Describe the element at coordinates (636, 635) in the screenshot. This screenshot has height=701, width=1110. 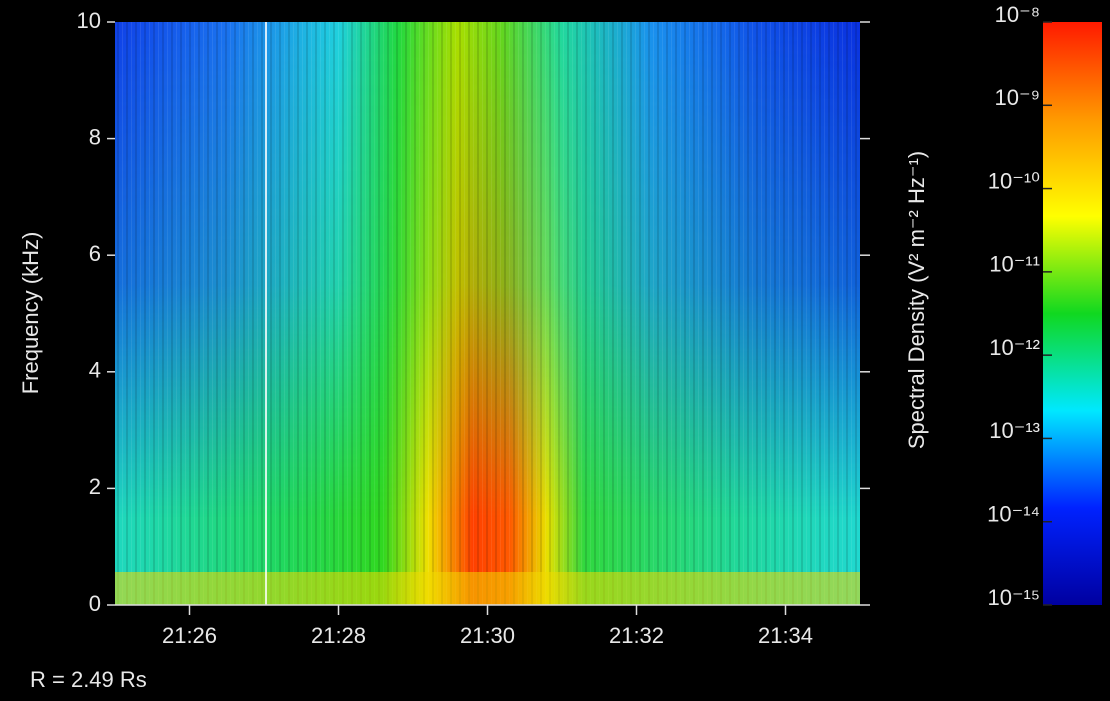
I see `x-tick-label: 21:32` at that location.